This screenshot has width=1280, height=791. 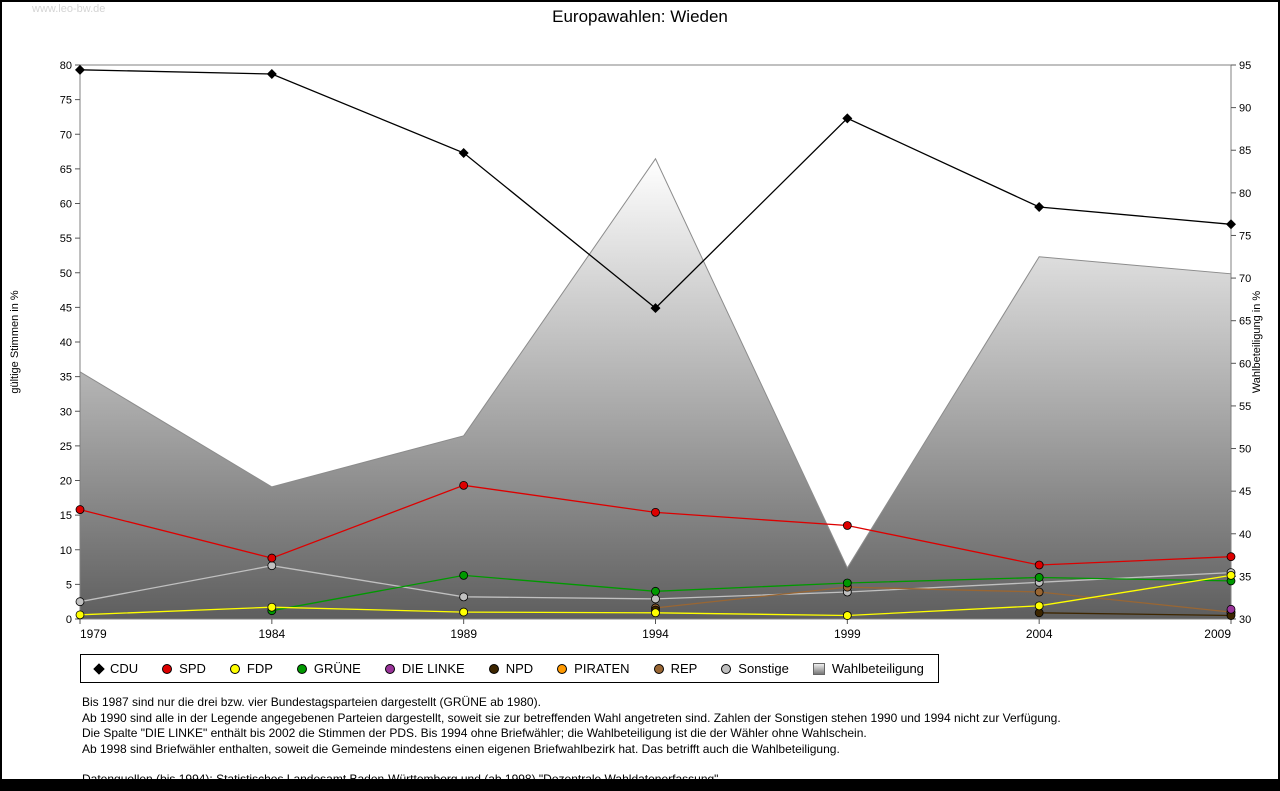 What do you see at coordinates (192, 668) in the screenshot?
I see `legend-label: SPD` at bounding box center [192, 668].